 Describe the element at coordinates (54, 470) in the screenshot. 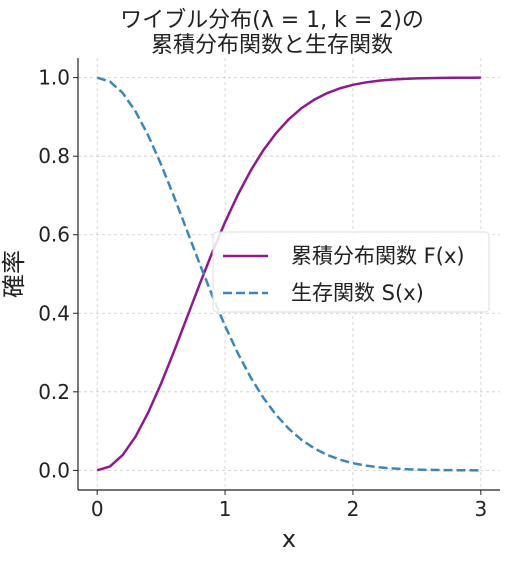

I see `y-tick-label: 0.0` at that location.